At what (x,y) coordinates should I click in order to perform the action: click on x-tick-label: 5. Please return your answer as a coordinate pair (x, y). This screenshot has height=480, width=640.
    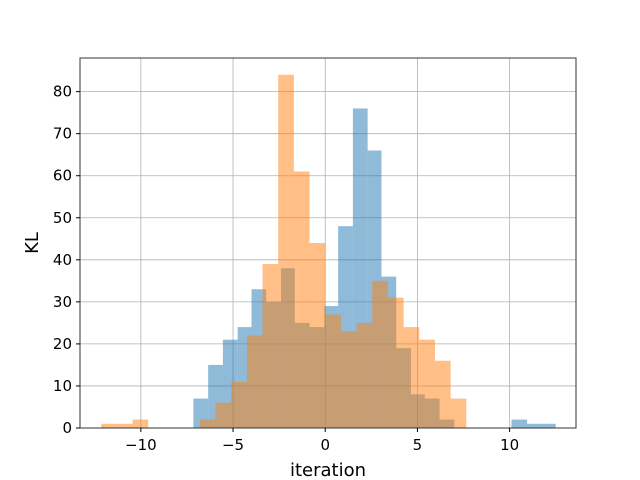
    Looking at the image, I should click on (418, 445).